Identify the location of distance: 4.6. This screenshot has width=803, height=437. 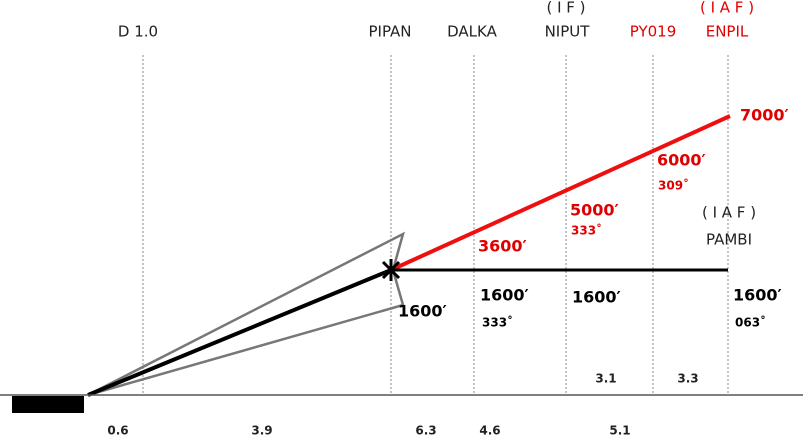
(489, 430).